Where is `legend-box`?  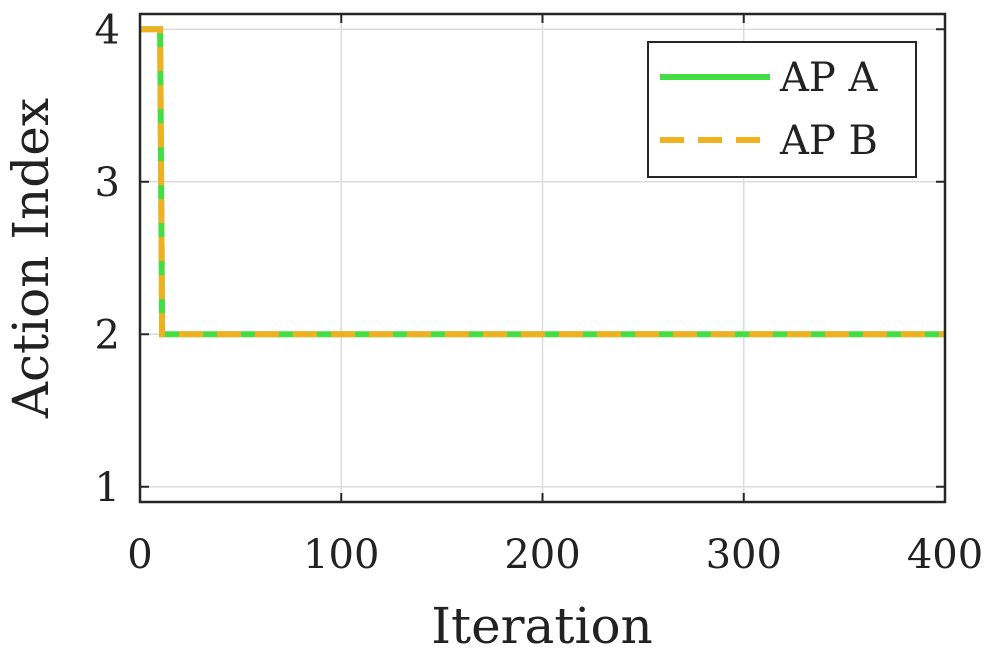
legend-box is located at coordinates (782, 109).